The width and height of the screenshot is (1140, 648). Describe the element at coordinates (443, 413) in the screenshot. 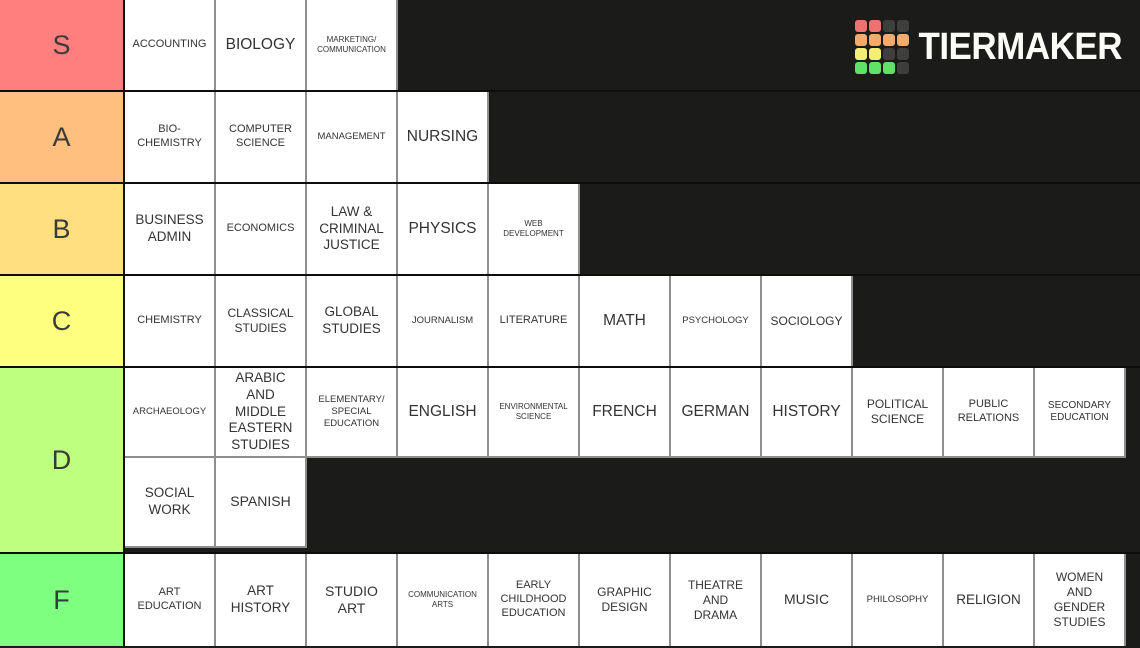

I see `tile-english: ENGLISH` at that location.